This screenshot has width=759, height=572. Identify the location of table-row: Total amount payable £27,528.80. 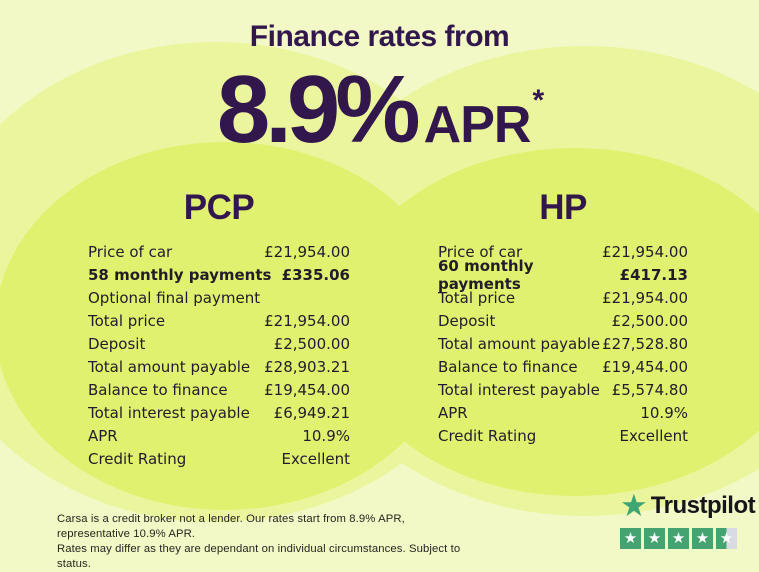
(563, 343).